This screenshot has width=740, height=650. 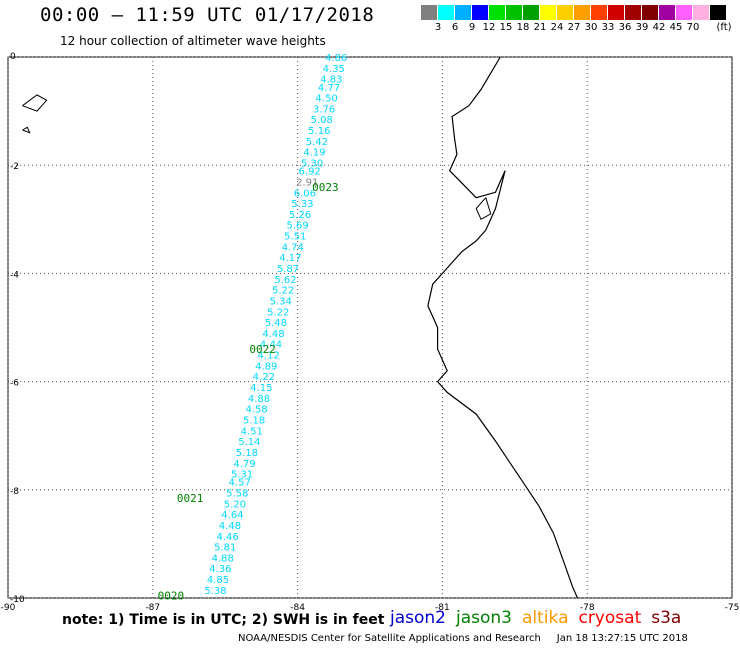 I want to click on wave-height-label: 4.36, so click(x=220, y=569).